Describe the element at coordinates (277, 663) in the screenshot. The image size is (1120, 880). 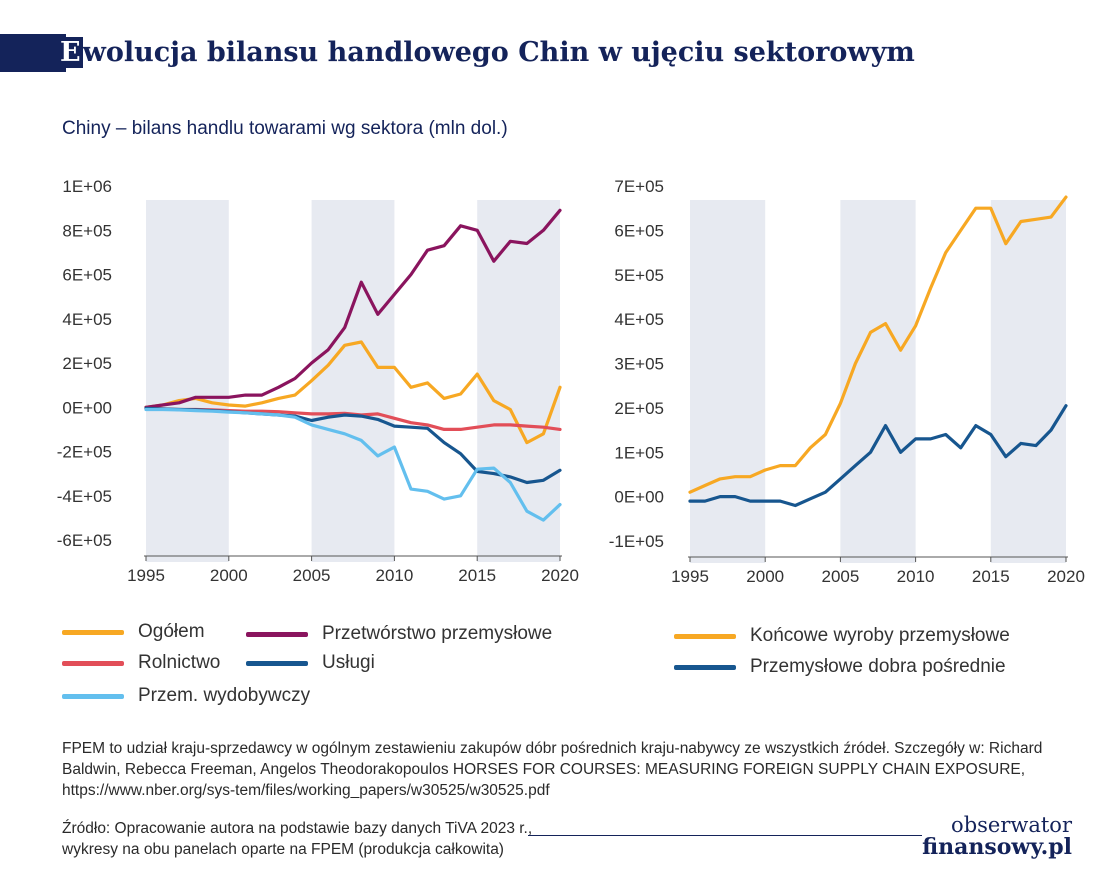
I see `legend-swatch-uslugi` at that location.